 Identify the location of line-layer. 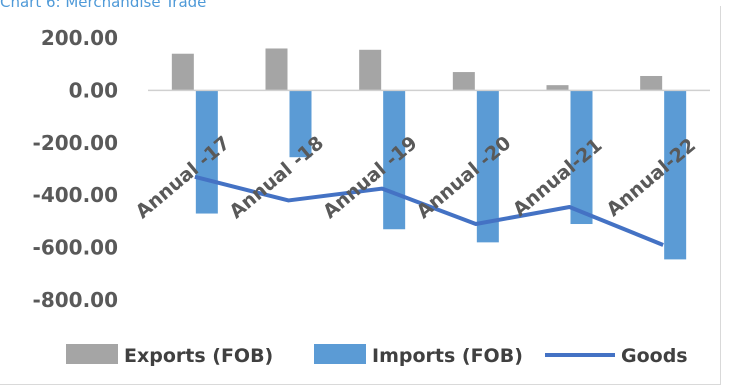
(429, 210).